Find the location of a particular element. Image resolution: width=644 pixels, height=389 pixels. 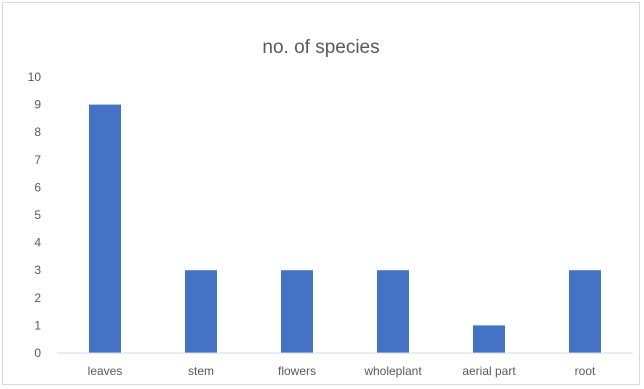

y-tick-label: 5 is located at coordinates (37, 215).